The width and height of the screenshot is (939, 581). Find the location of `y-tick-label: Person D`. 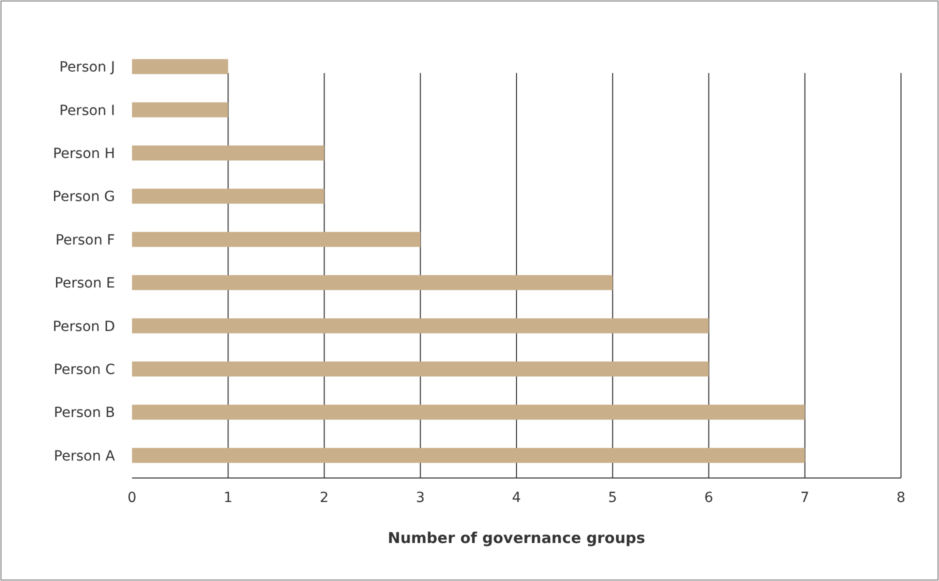

y-tick-label: Person D is located at coordinates (83, 326).